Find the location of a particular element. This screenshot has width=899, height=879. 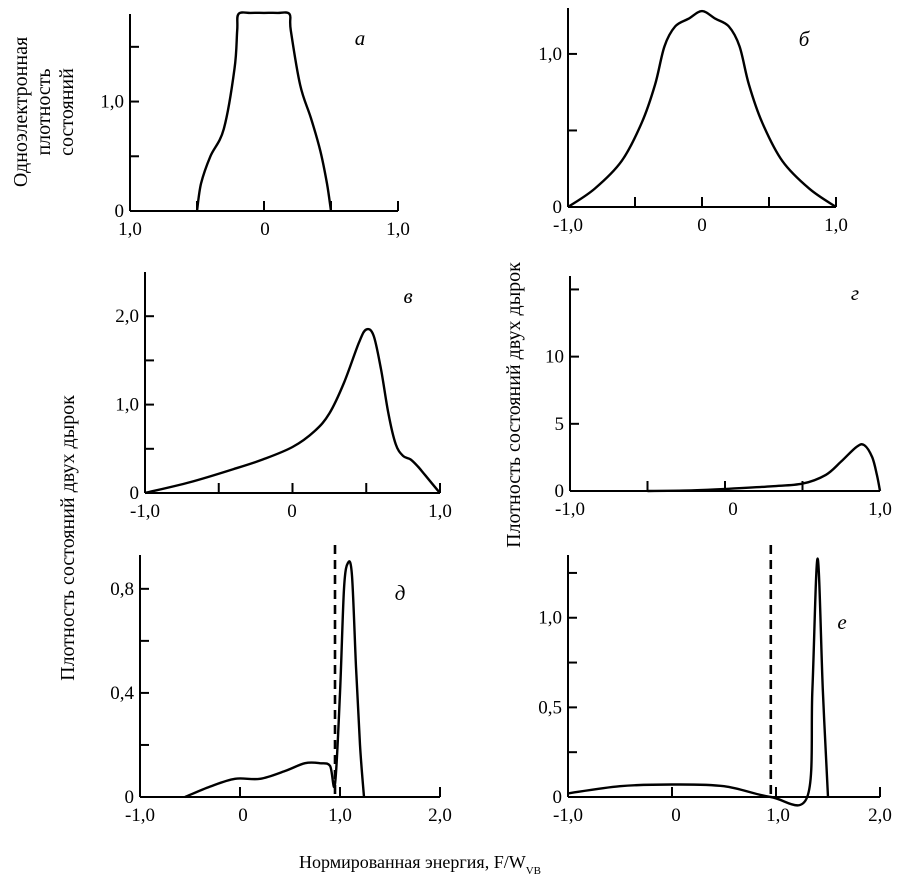

panel-a: 01,01,0 0 1,0а is located at coordinates (255, 125).